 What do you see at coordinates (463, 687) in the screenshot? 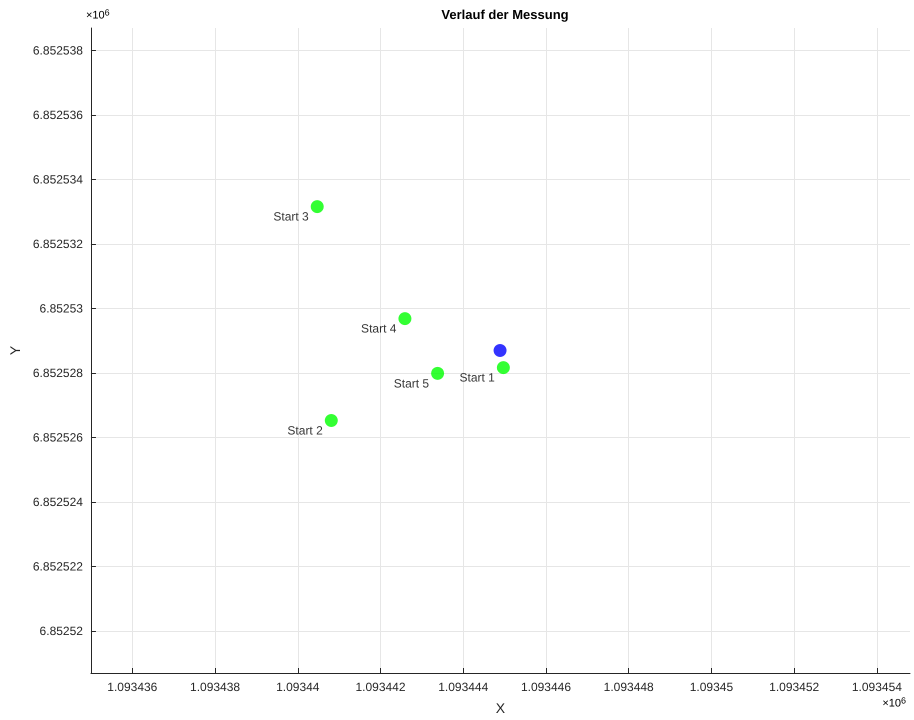
I see `x-tick-label: 1.093444` at bounding box center [463, 687].